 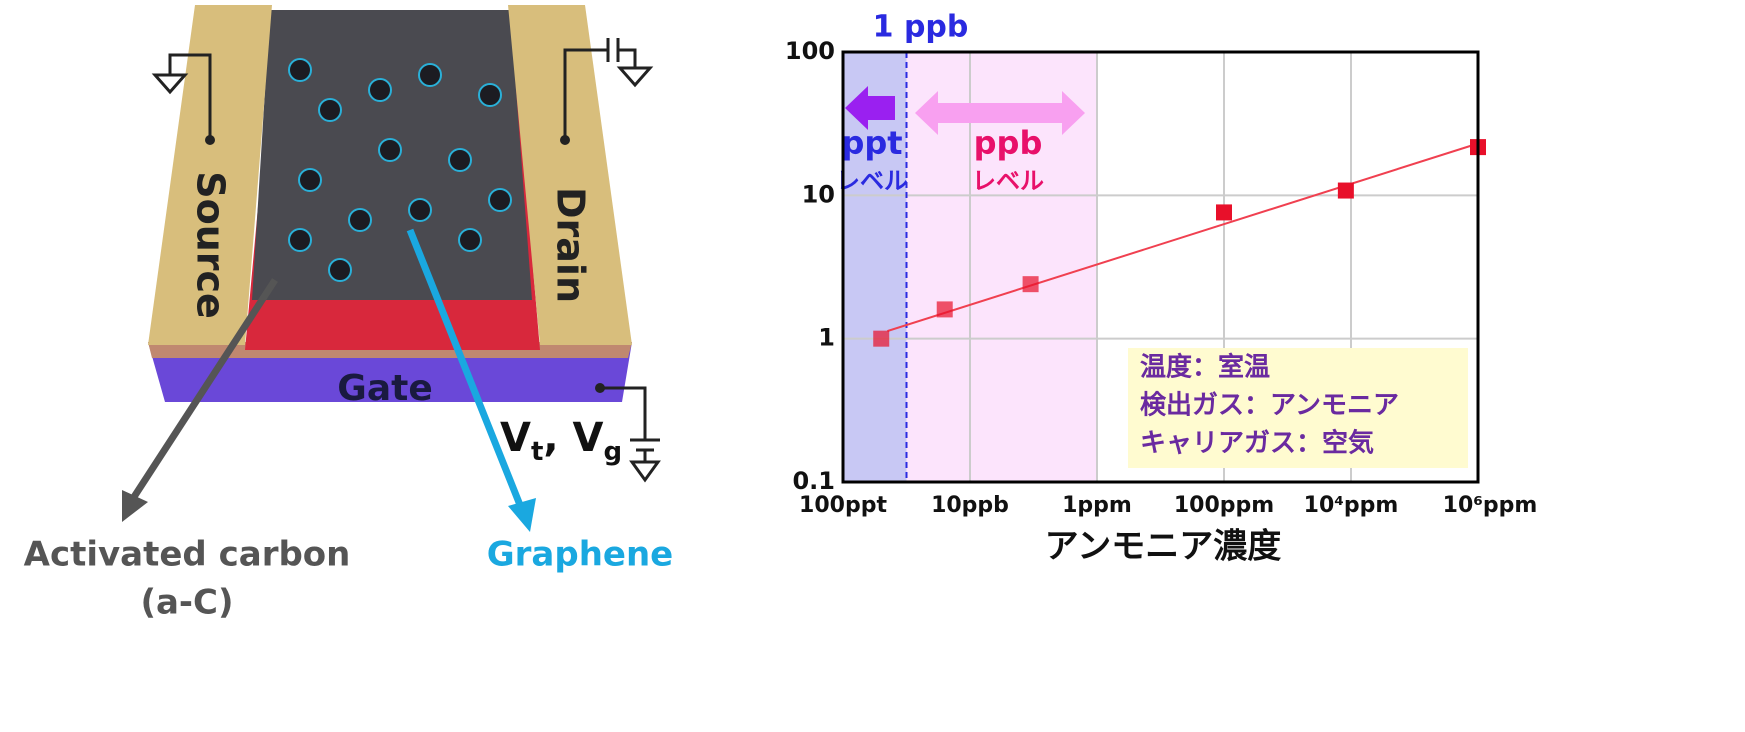 What do you see at coordinates (466, 370) in the screenshot?
I see `graphene-arrow` at bounding box center [466, 370].